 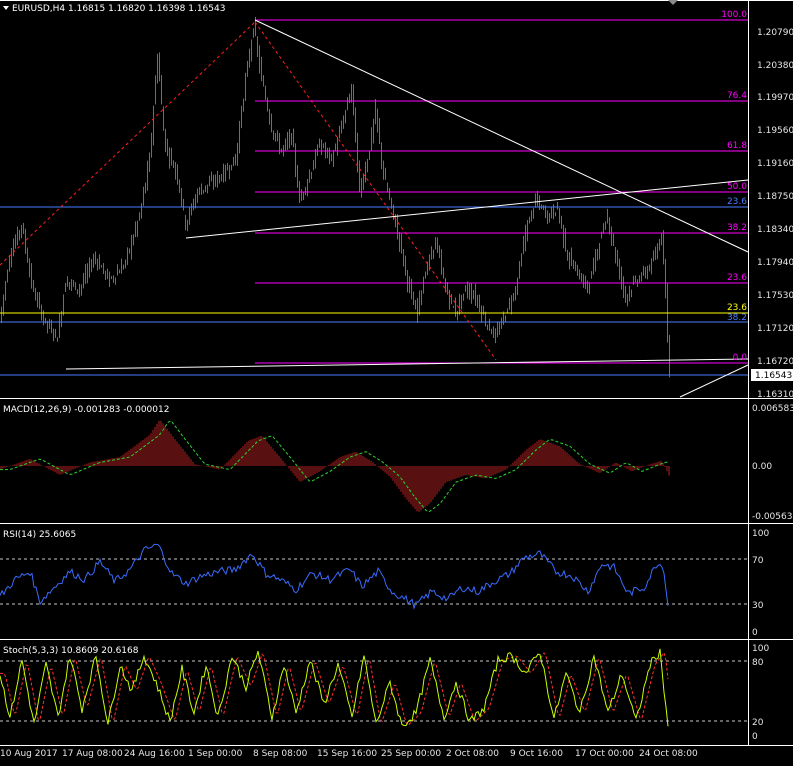 I want to click on stoch-panel, so click(x=334, y=687).